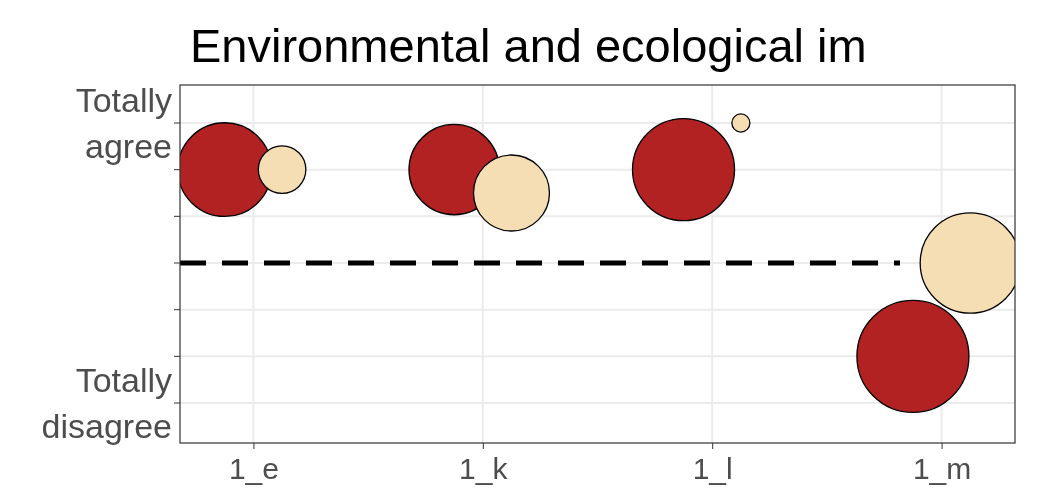 This screenshot has height=489, width=1040. Describe the element at coordinates (253, 468) in the screenshot. I see `x-tick-label: 1_e` at that location.